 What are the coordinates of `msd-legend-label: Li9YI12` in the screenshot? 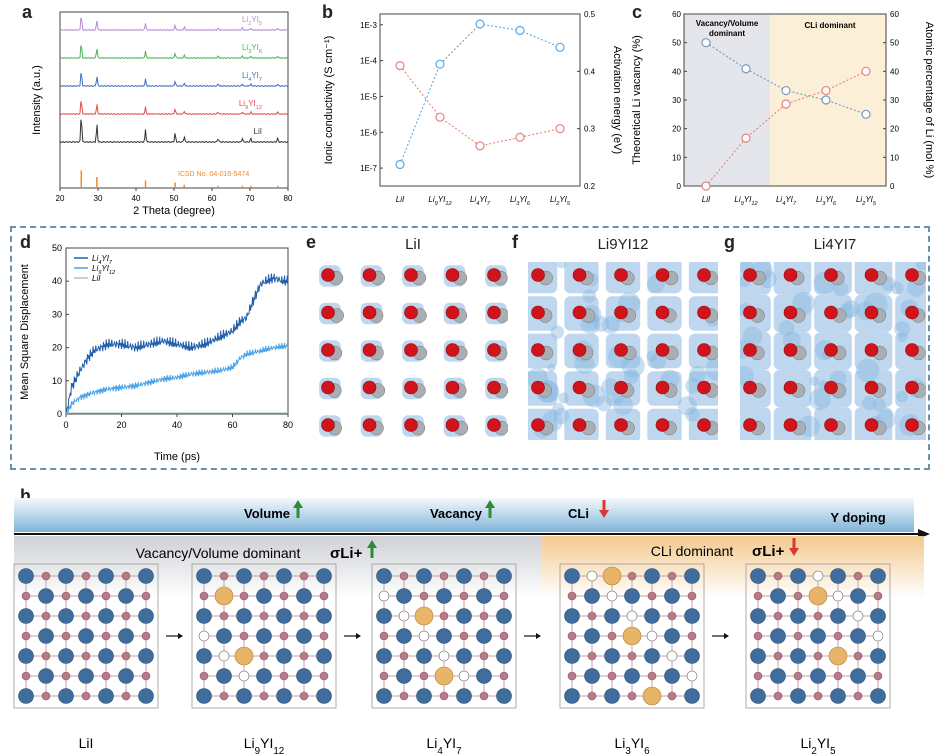 It's located at (104, 270).